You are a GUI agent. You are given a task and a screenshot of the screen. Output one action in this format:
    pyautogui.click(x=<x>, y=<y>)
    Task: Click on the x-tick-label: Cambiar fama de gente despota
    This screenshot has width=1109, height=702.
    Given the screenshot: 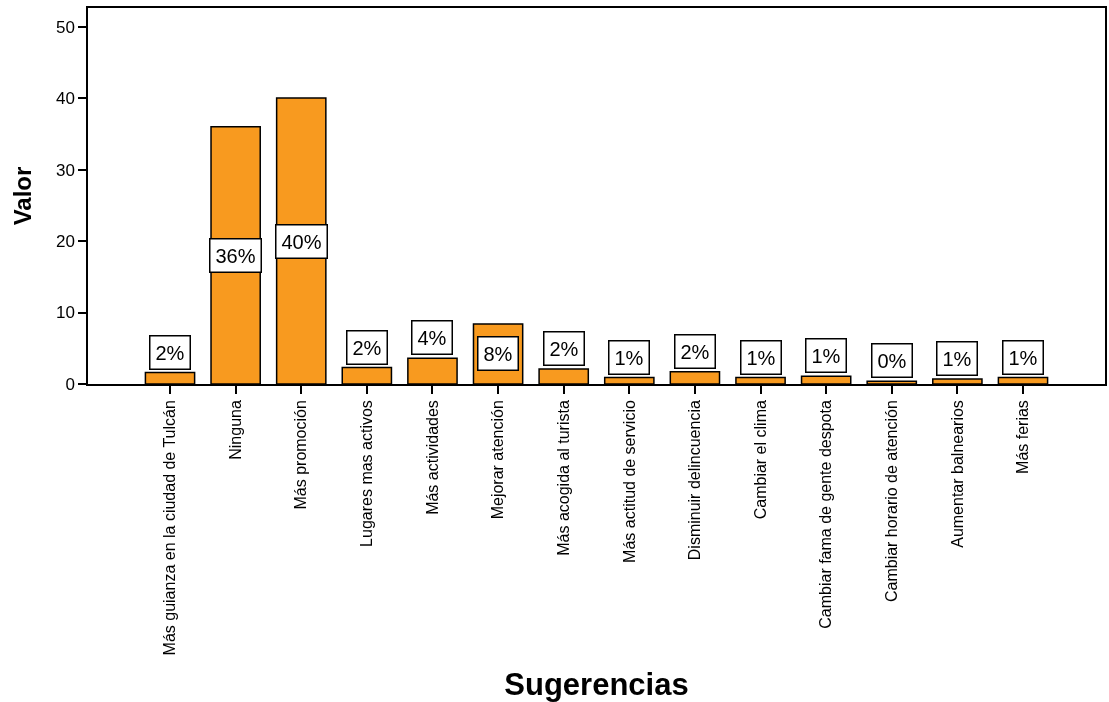 What is the action you would take?
    pyautogui.click(x=826, y=514)
    